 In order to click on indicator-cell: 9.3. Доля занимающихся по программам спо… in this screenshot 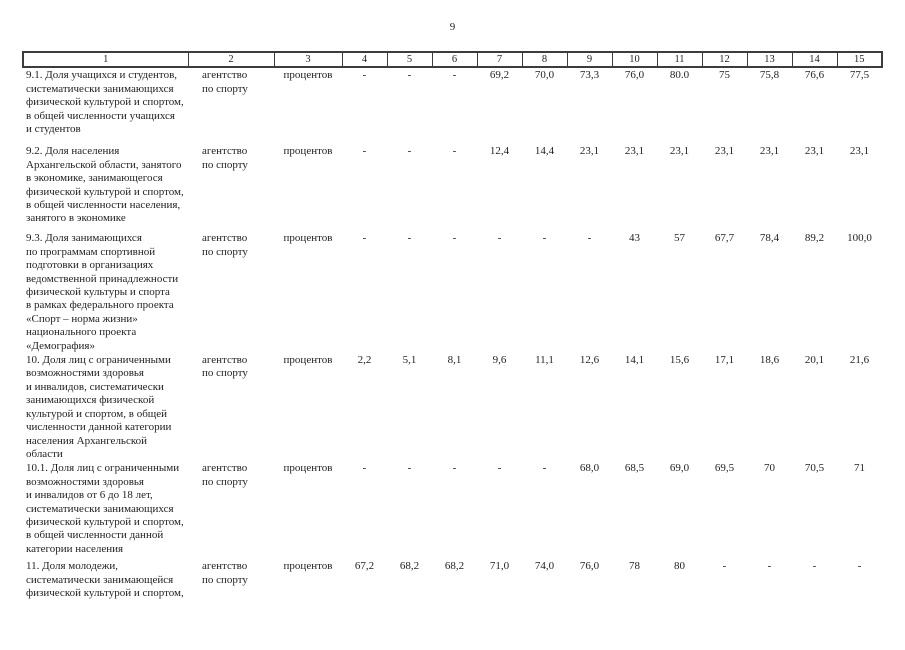, I will do `click(102, 292)`.